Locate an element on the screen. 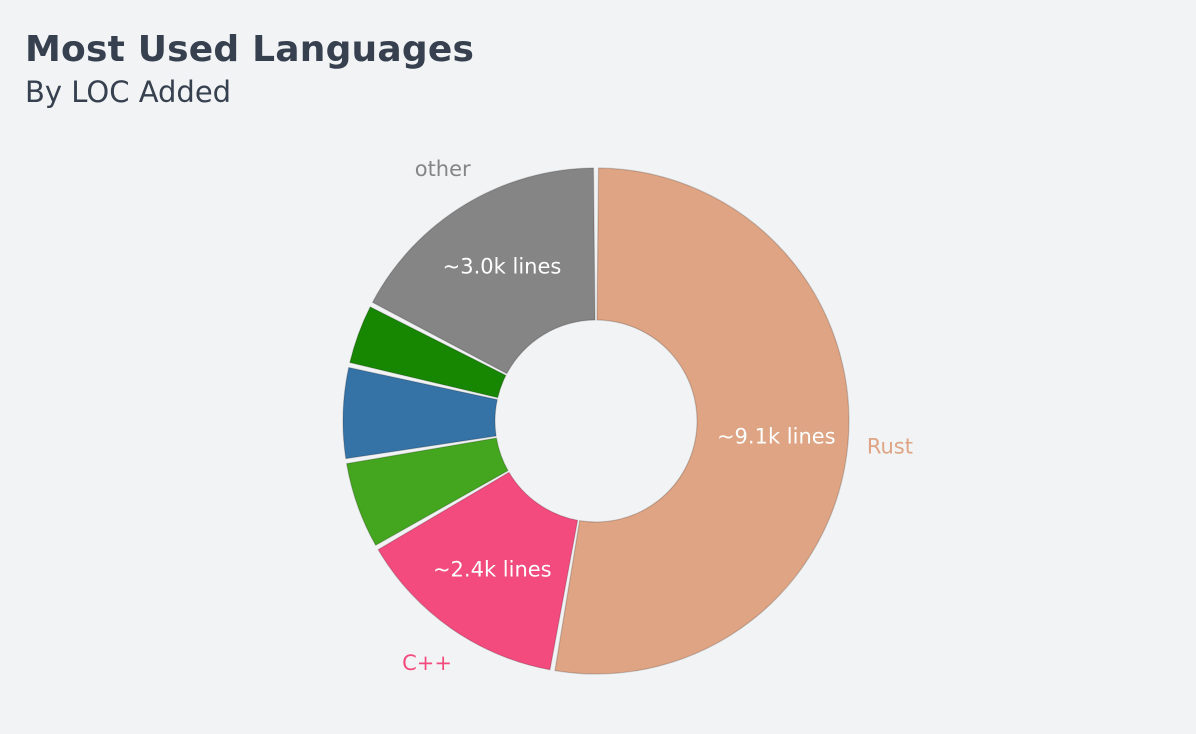 The image size is (1196, 734). slice-other is located at coordinates (483, 271).